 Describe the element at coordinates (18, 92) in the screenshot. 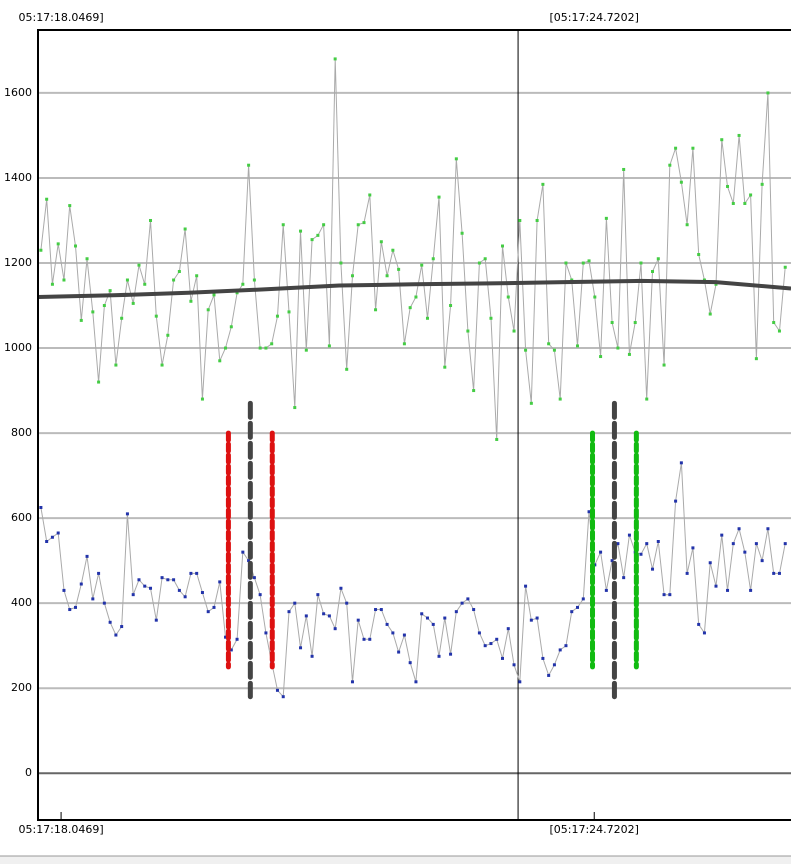

I see `y-tick-label: 1600` at that location.